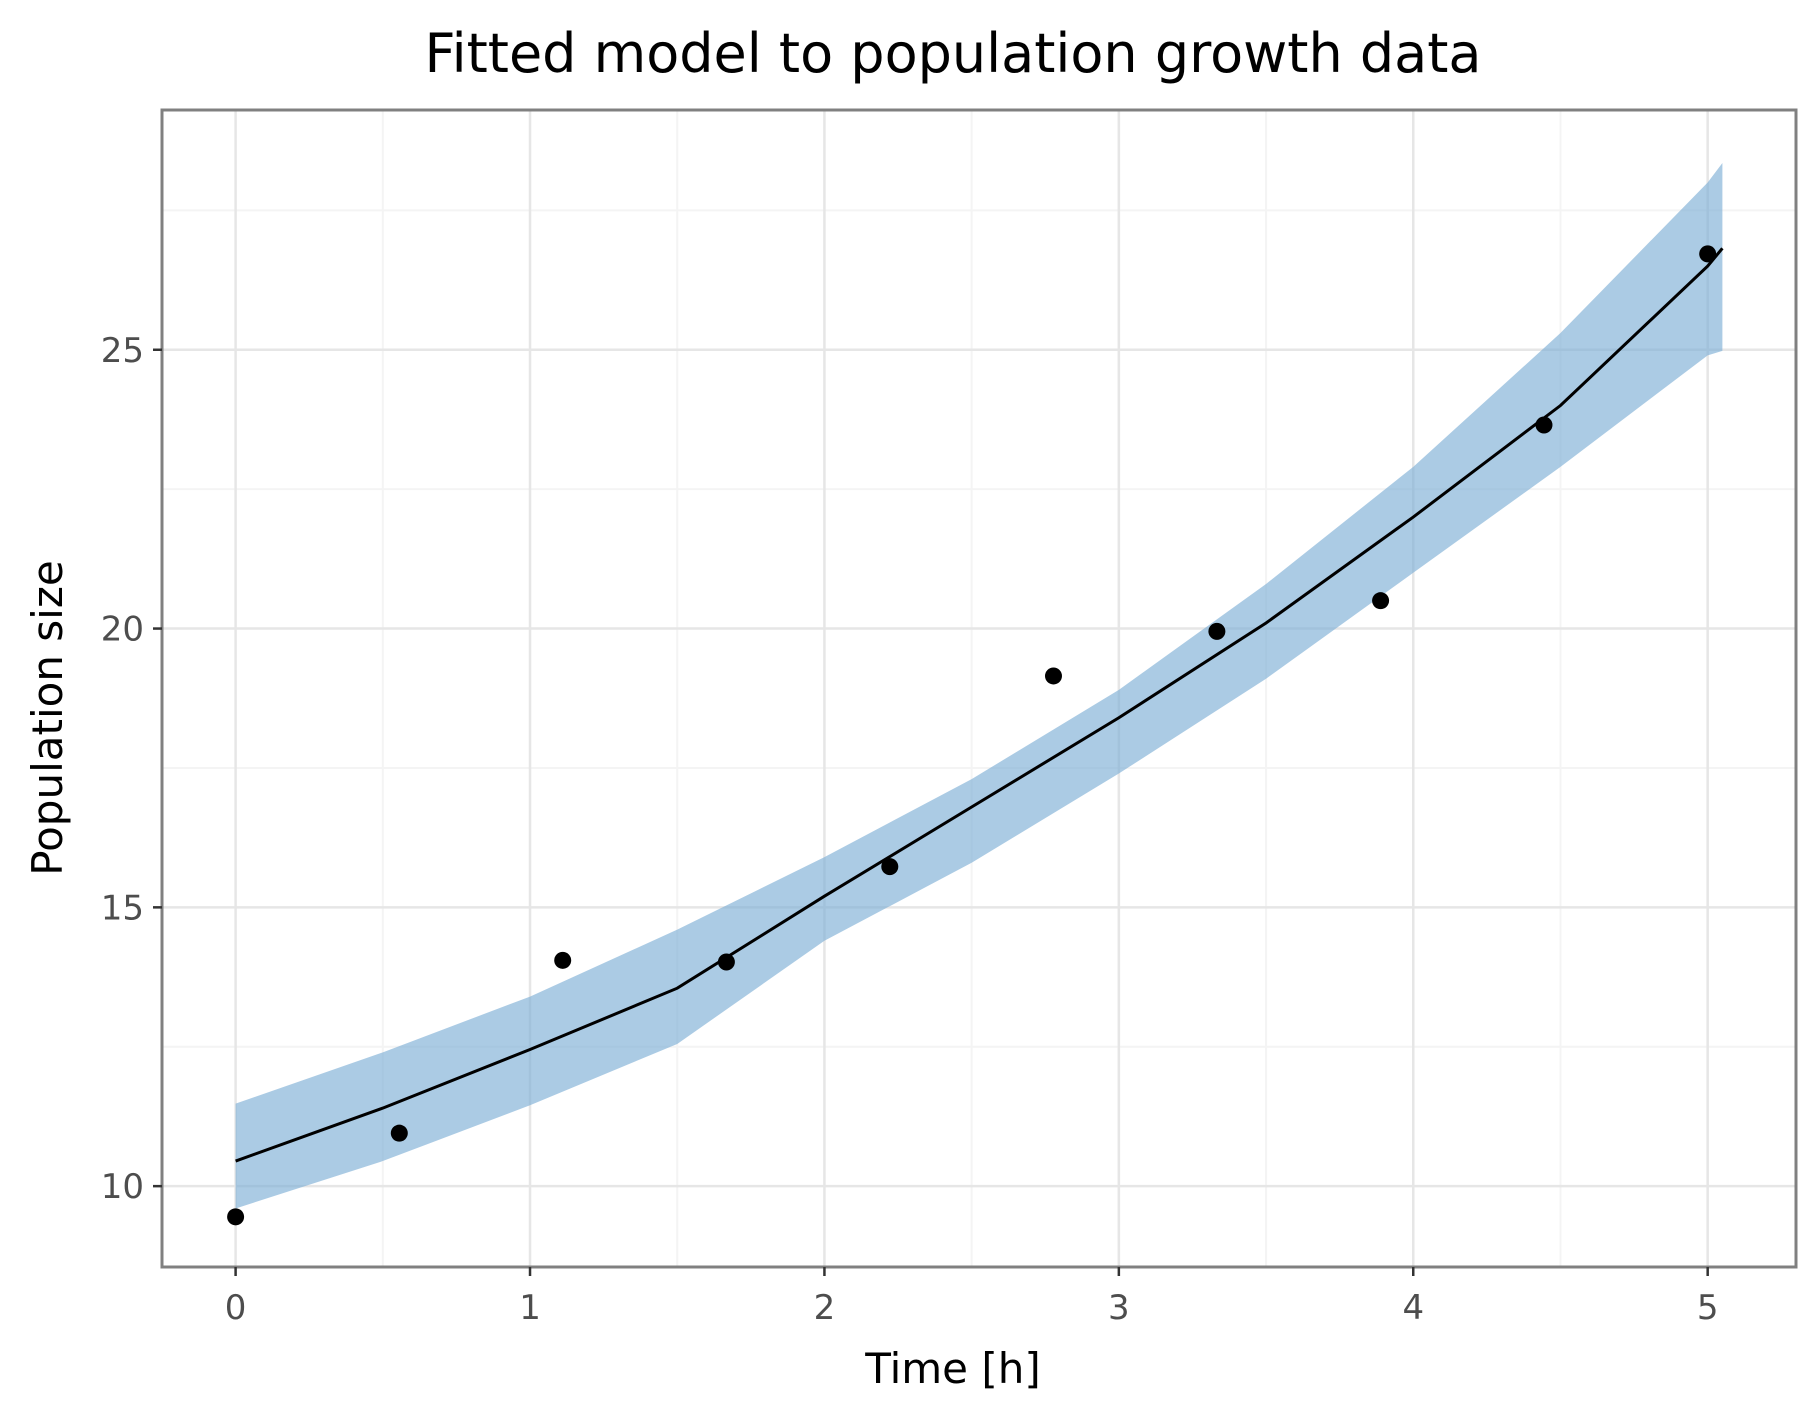  Describe the element at coordinates (972, 1297) in the screenshot. I see `x-axis-ticks: 0 1 2 3 4 5` at that location.